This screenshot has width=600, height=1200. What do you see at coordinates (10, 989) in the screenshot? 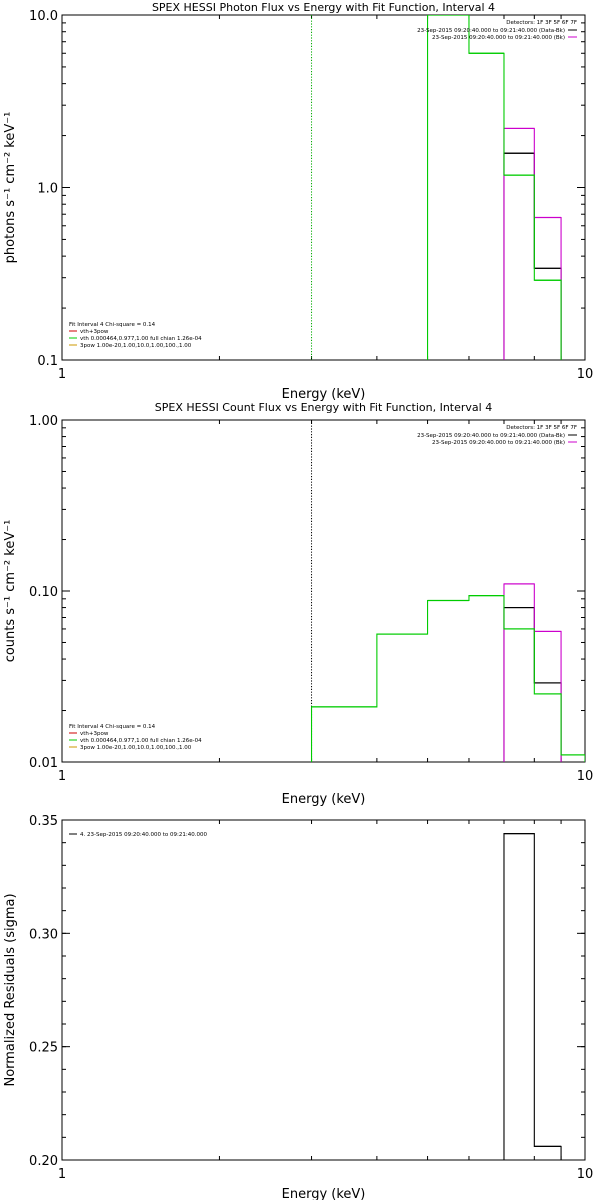
I see `y-axis-label: Normalized Residuals (sigma)` at bounding box center [10, 989].